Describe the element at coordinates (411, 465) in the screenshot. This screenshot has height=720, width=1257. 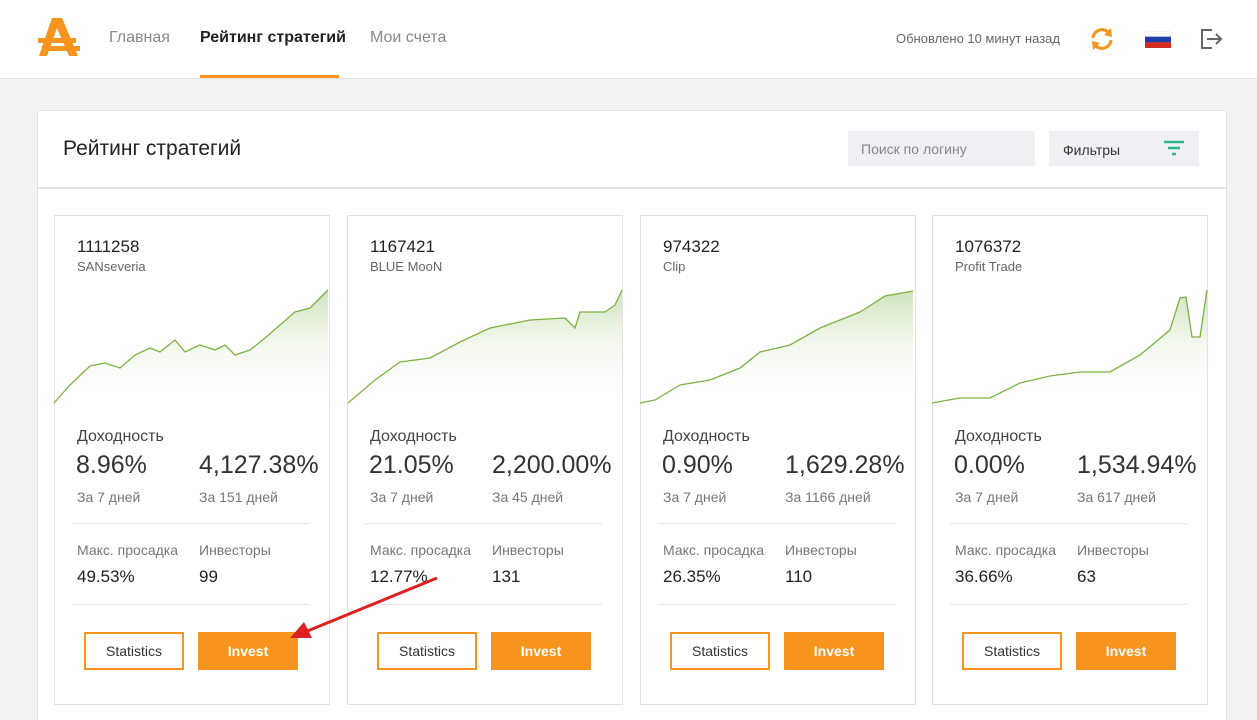
I see `week-return: 21.05%` at that location.